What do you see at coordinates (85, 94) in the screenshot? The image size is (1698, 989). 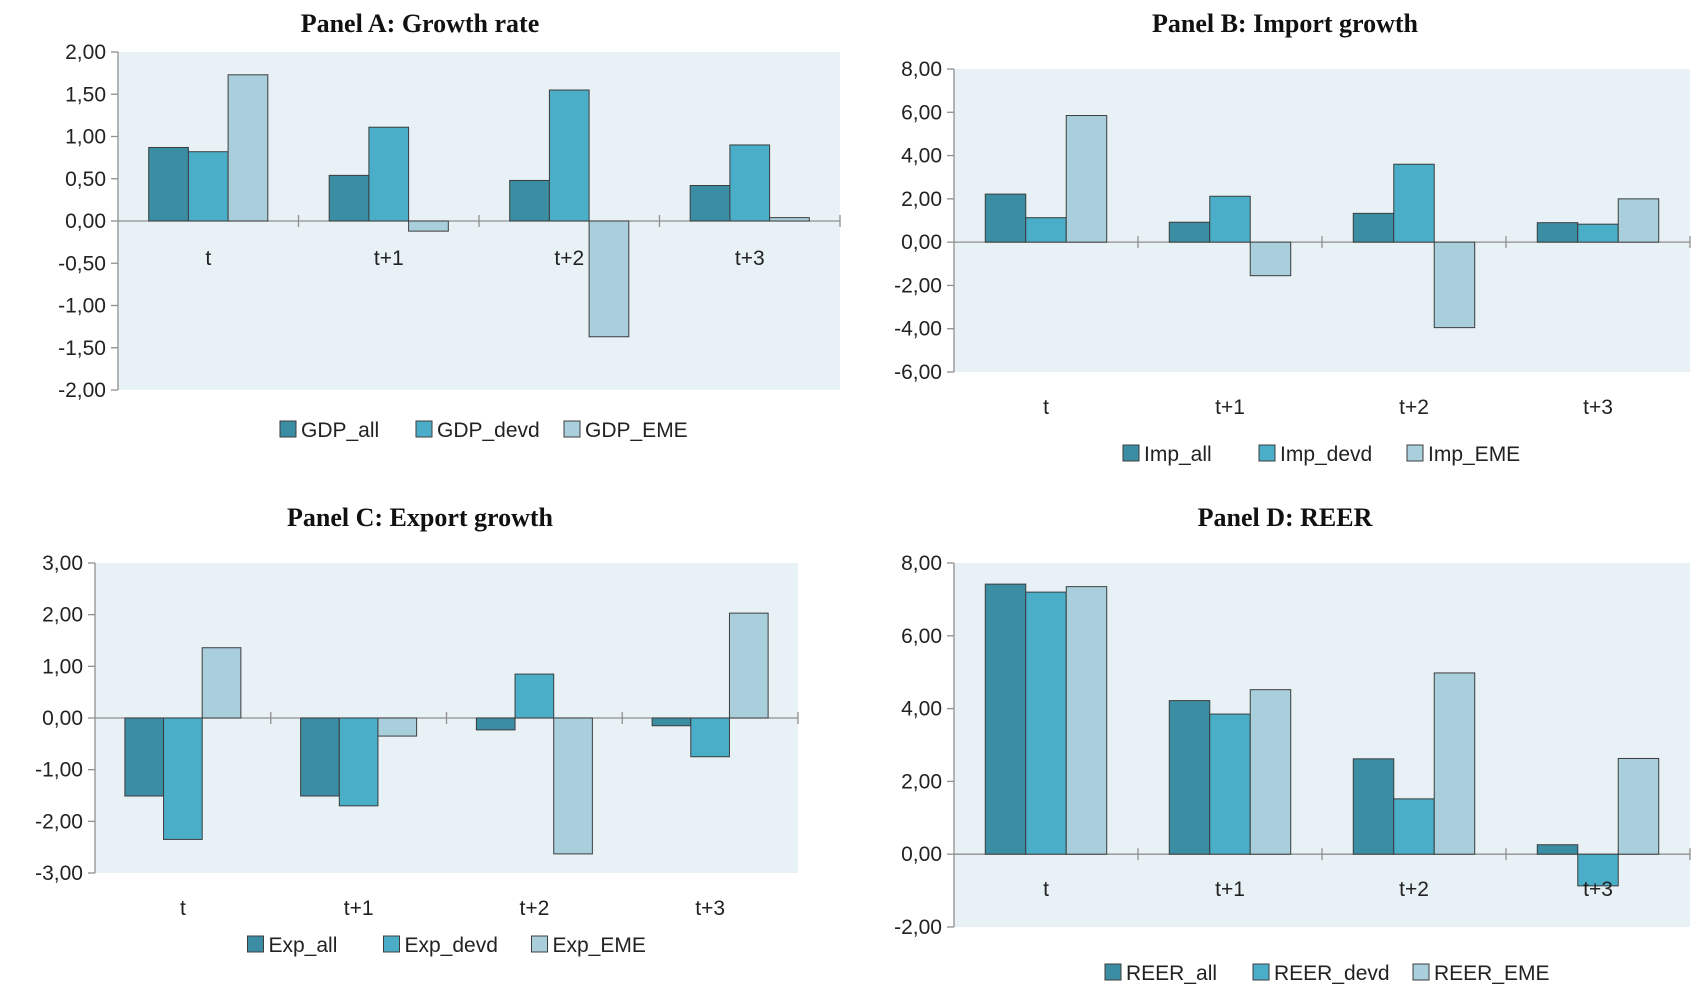 I see `y-tick-label: 1,50` at bounding box center [85, 94].